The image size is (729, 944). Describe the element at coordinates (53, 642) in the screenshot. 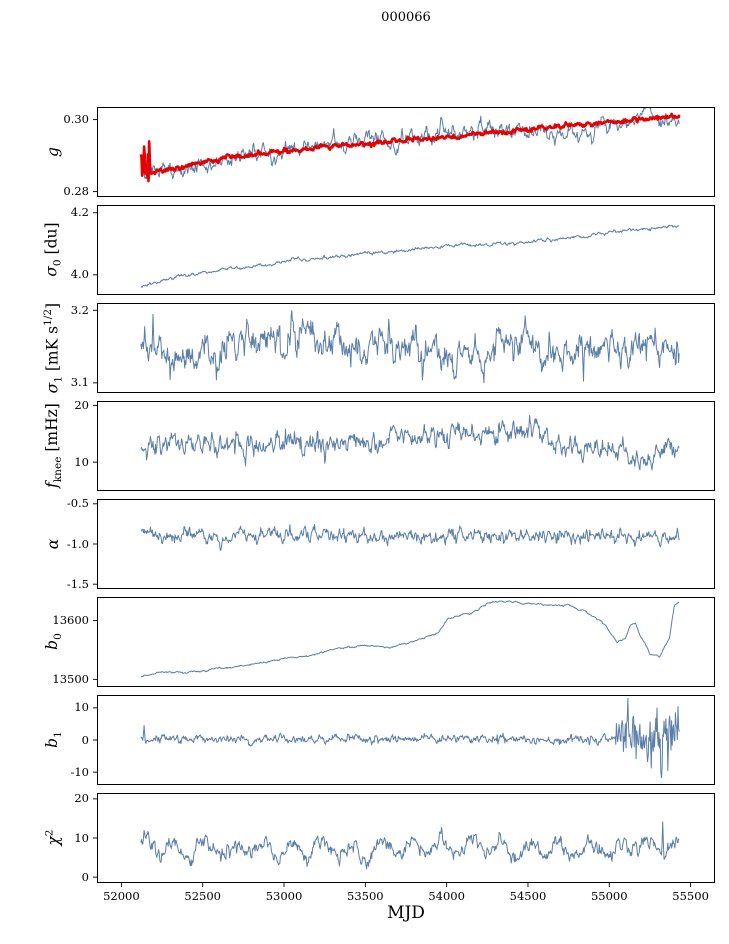

I see `y-axis-label-b0: b0` at that location.